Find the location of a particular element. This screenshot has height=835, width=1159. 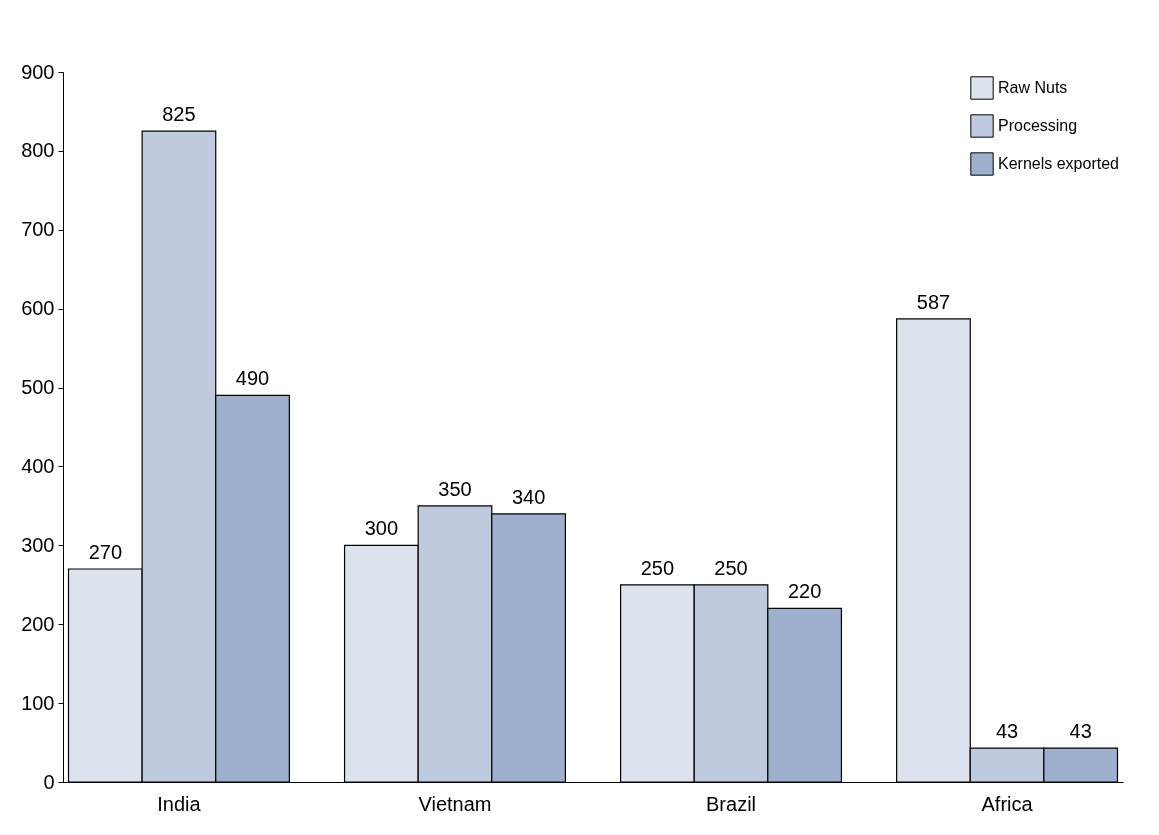

y-tick-label: 400 is located at coordinates (38, 465).